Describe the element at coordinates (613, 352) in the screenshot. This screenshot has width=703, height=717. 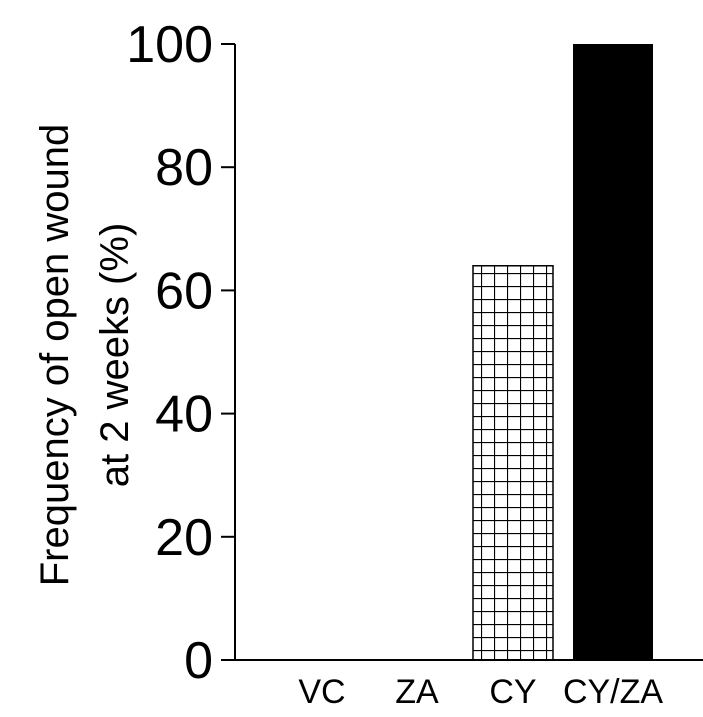
I see `bar-cy-za` at that location.